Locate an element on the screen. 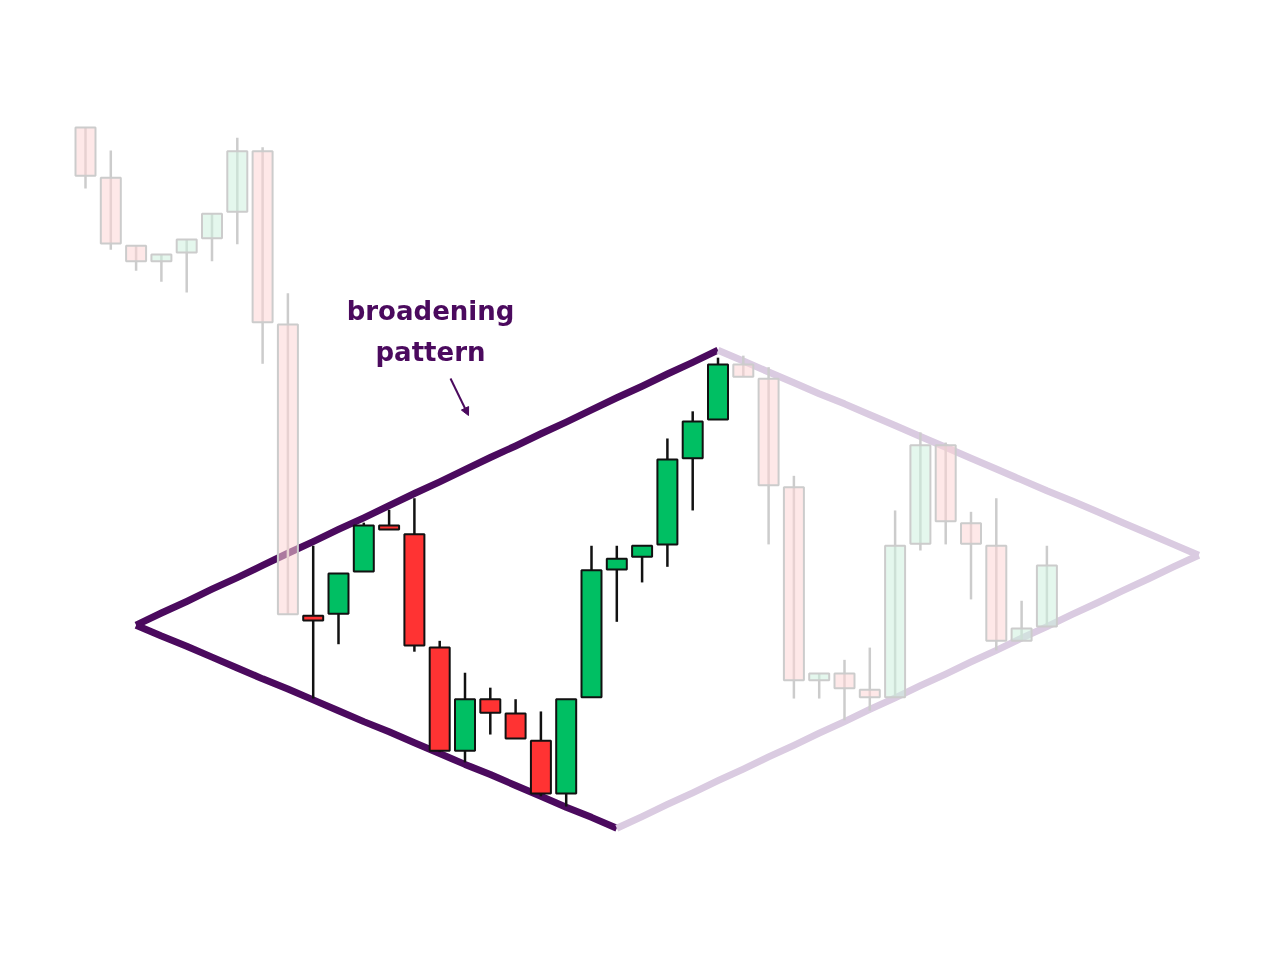 This screenshot has height=960, width=1280. annotation: broadening pattern is located at coordinates (430, 331).